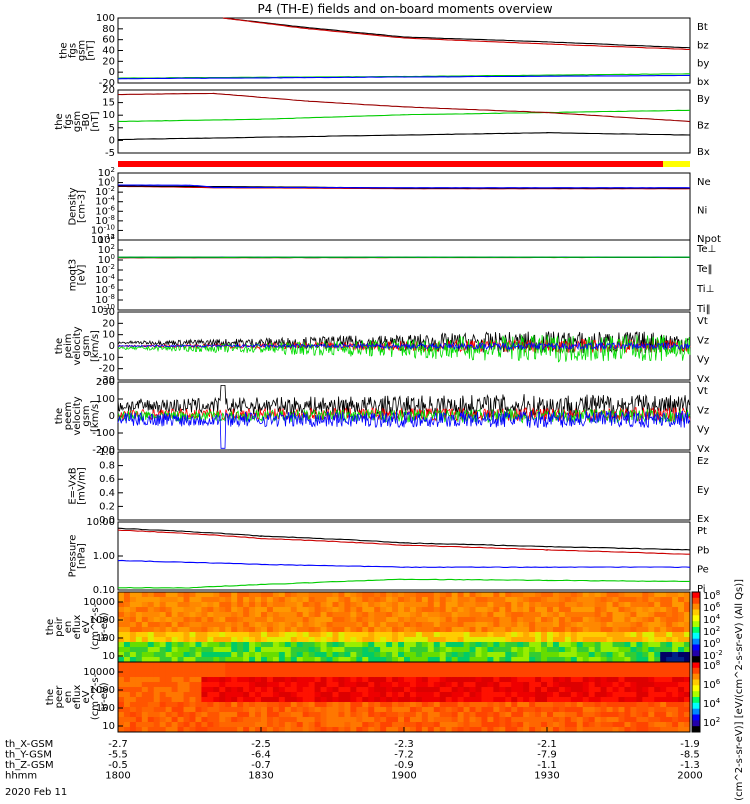  What do you see at coordinates (100, 522) in the screenshot?
I see `ytick-label: 10.00` at bounding box center [100, 522].